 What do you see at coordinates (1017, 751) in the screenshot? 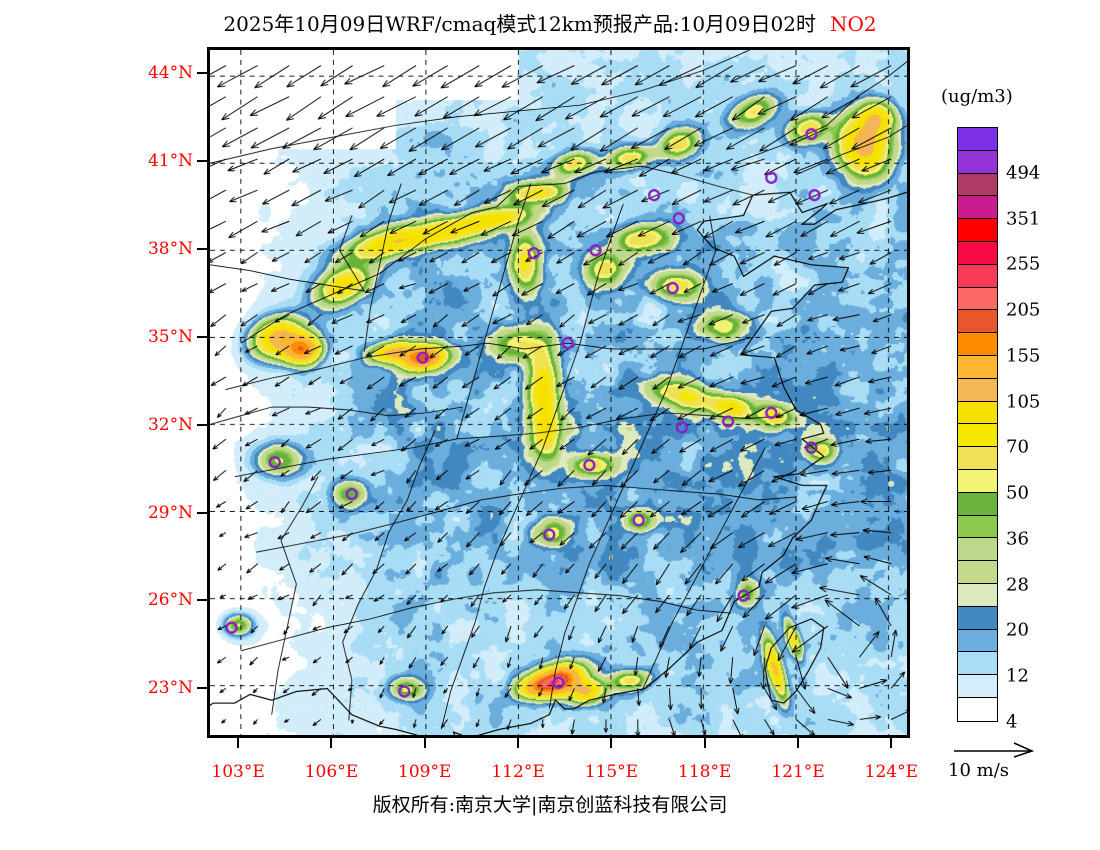
I see `wind-scale-arrow` at bounding box center [1017, 751].